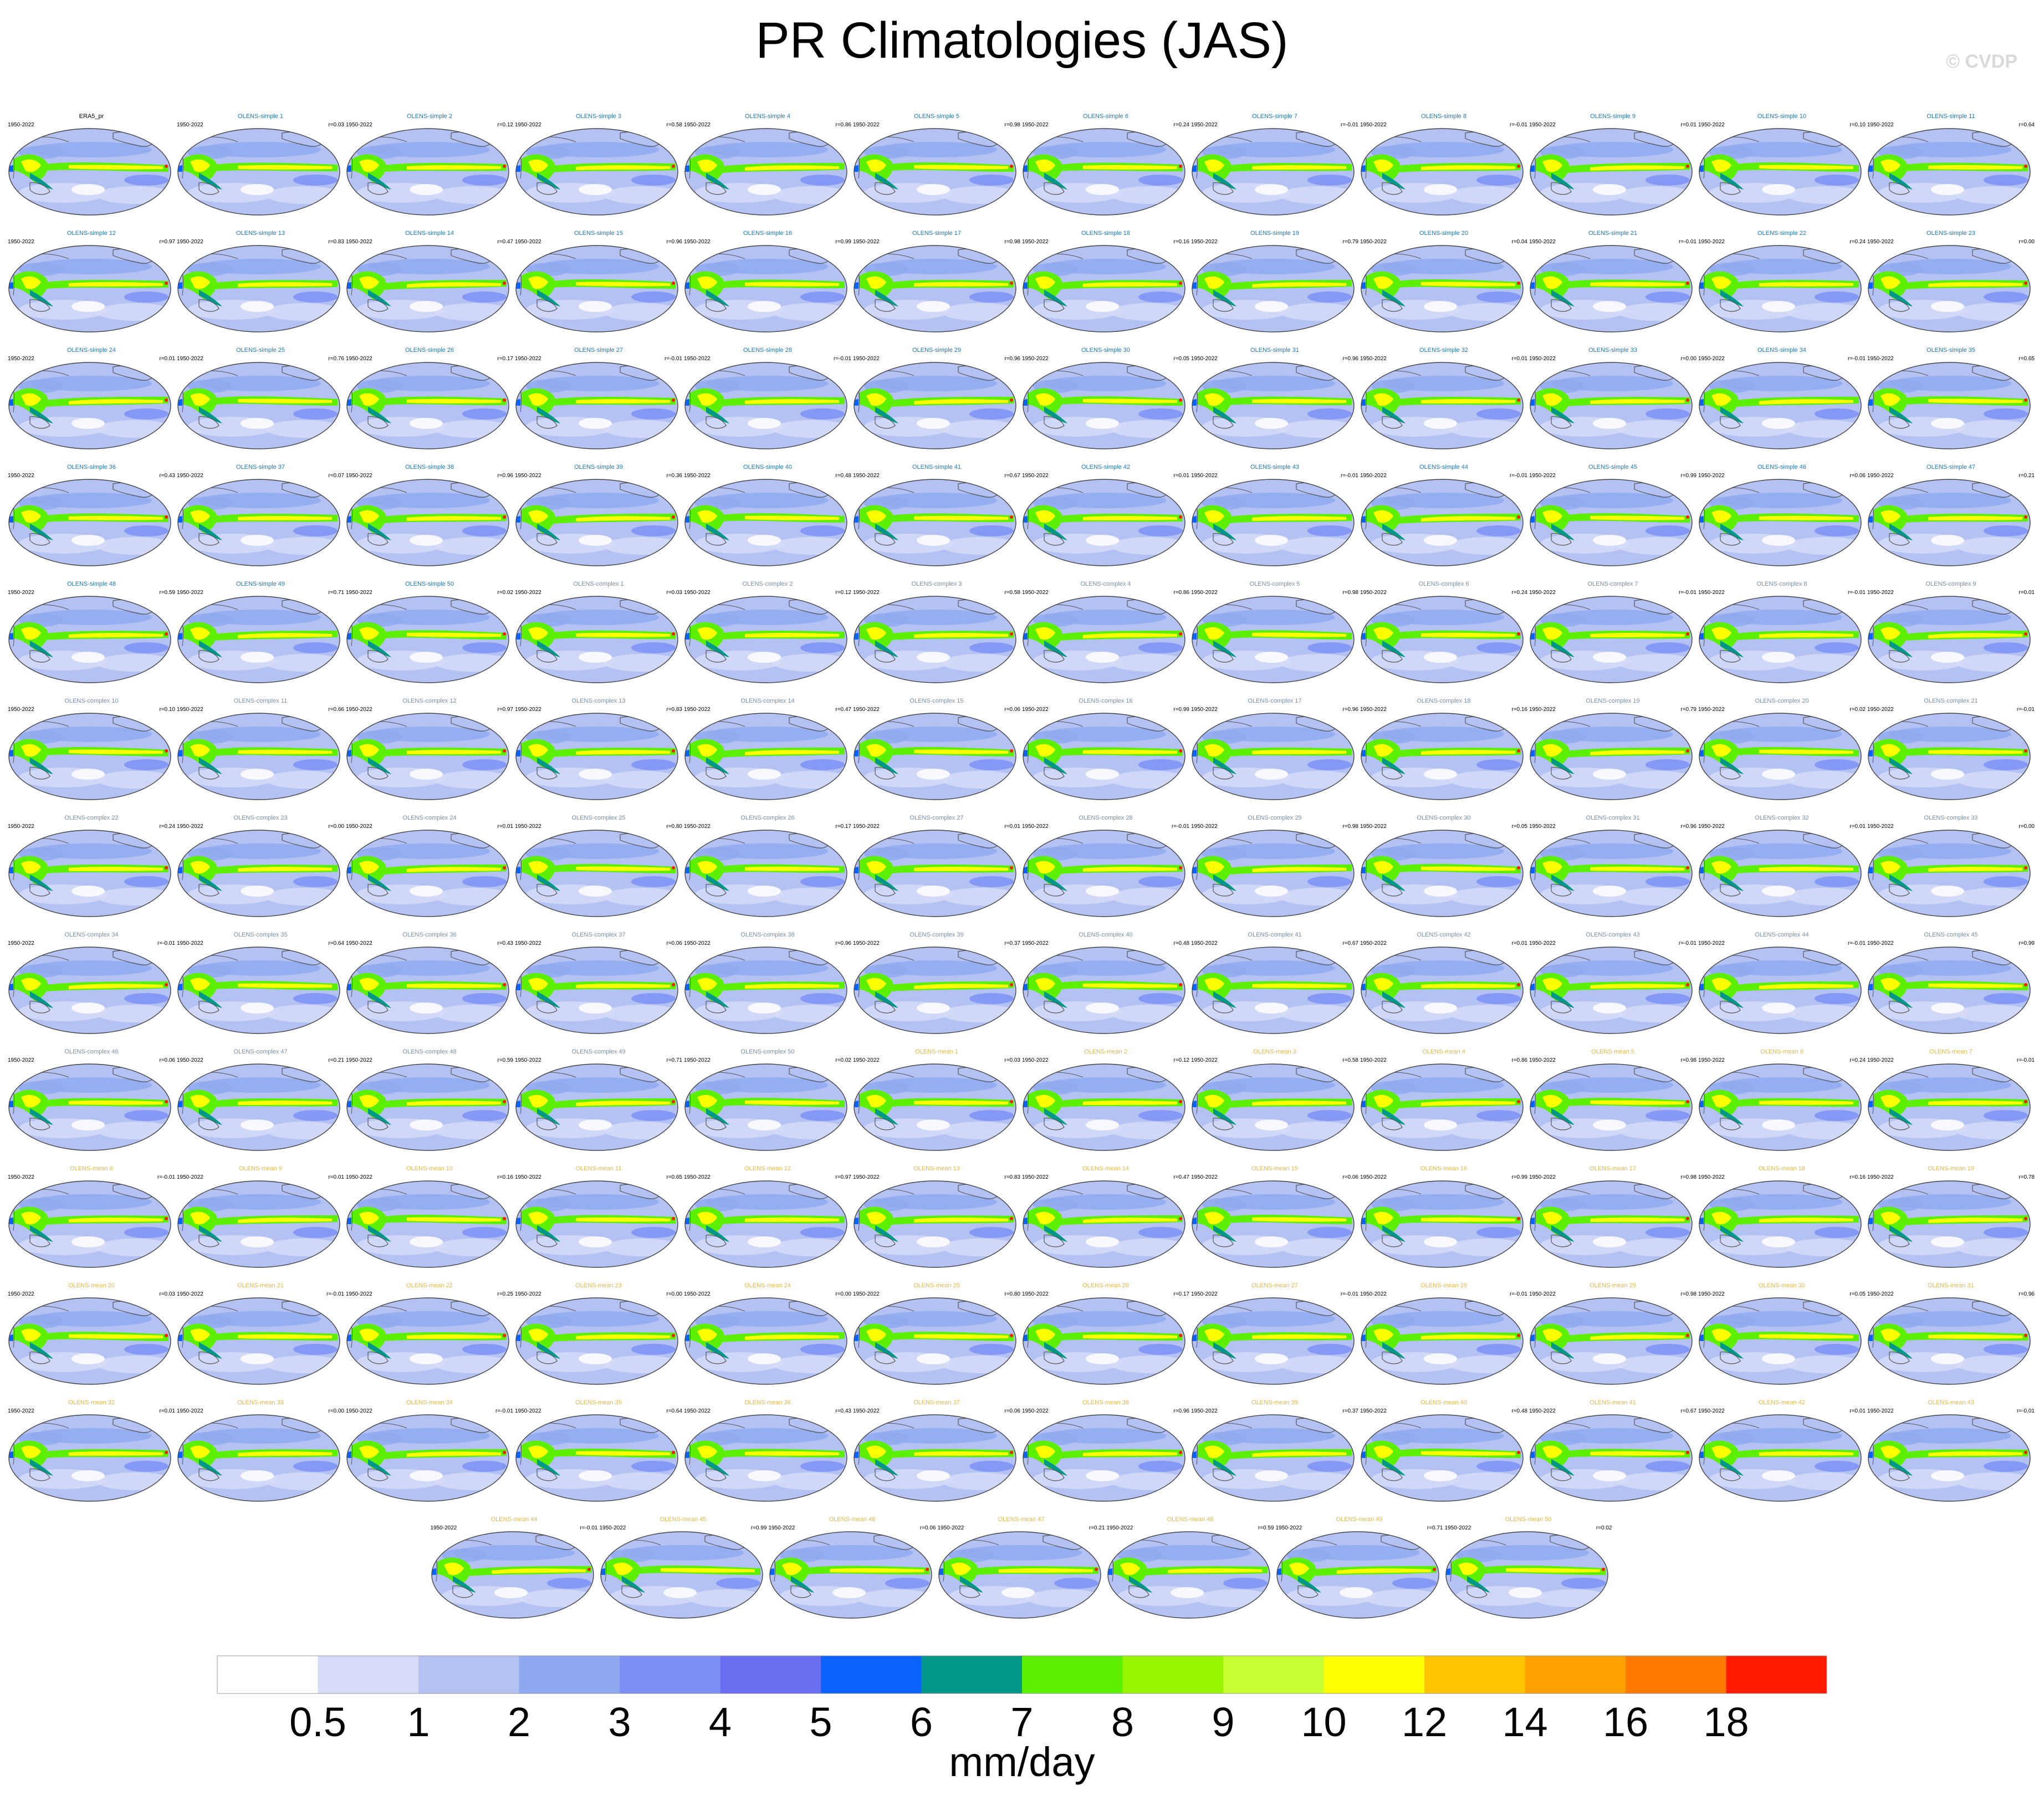  What do you see at coordinates (1275, 467) in the screenshot?
I see `panel-title: OLENS-simple 43` at bounding box center [1275, 467].